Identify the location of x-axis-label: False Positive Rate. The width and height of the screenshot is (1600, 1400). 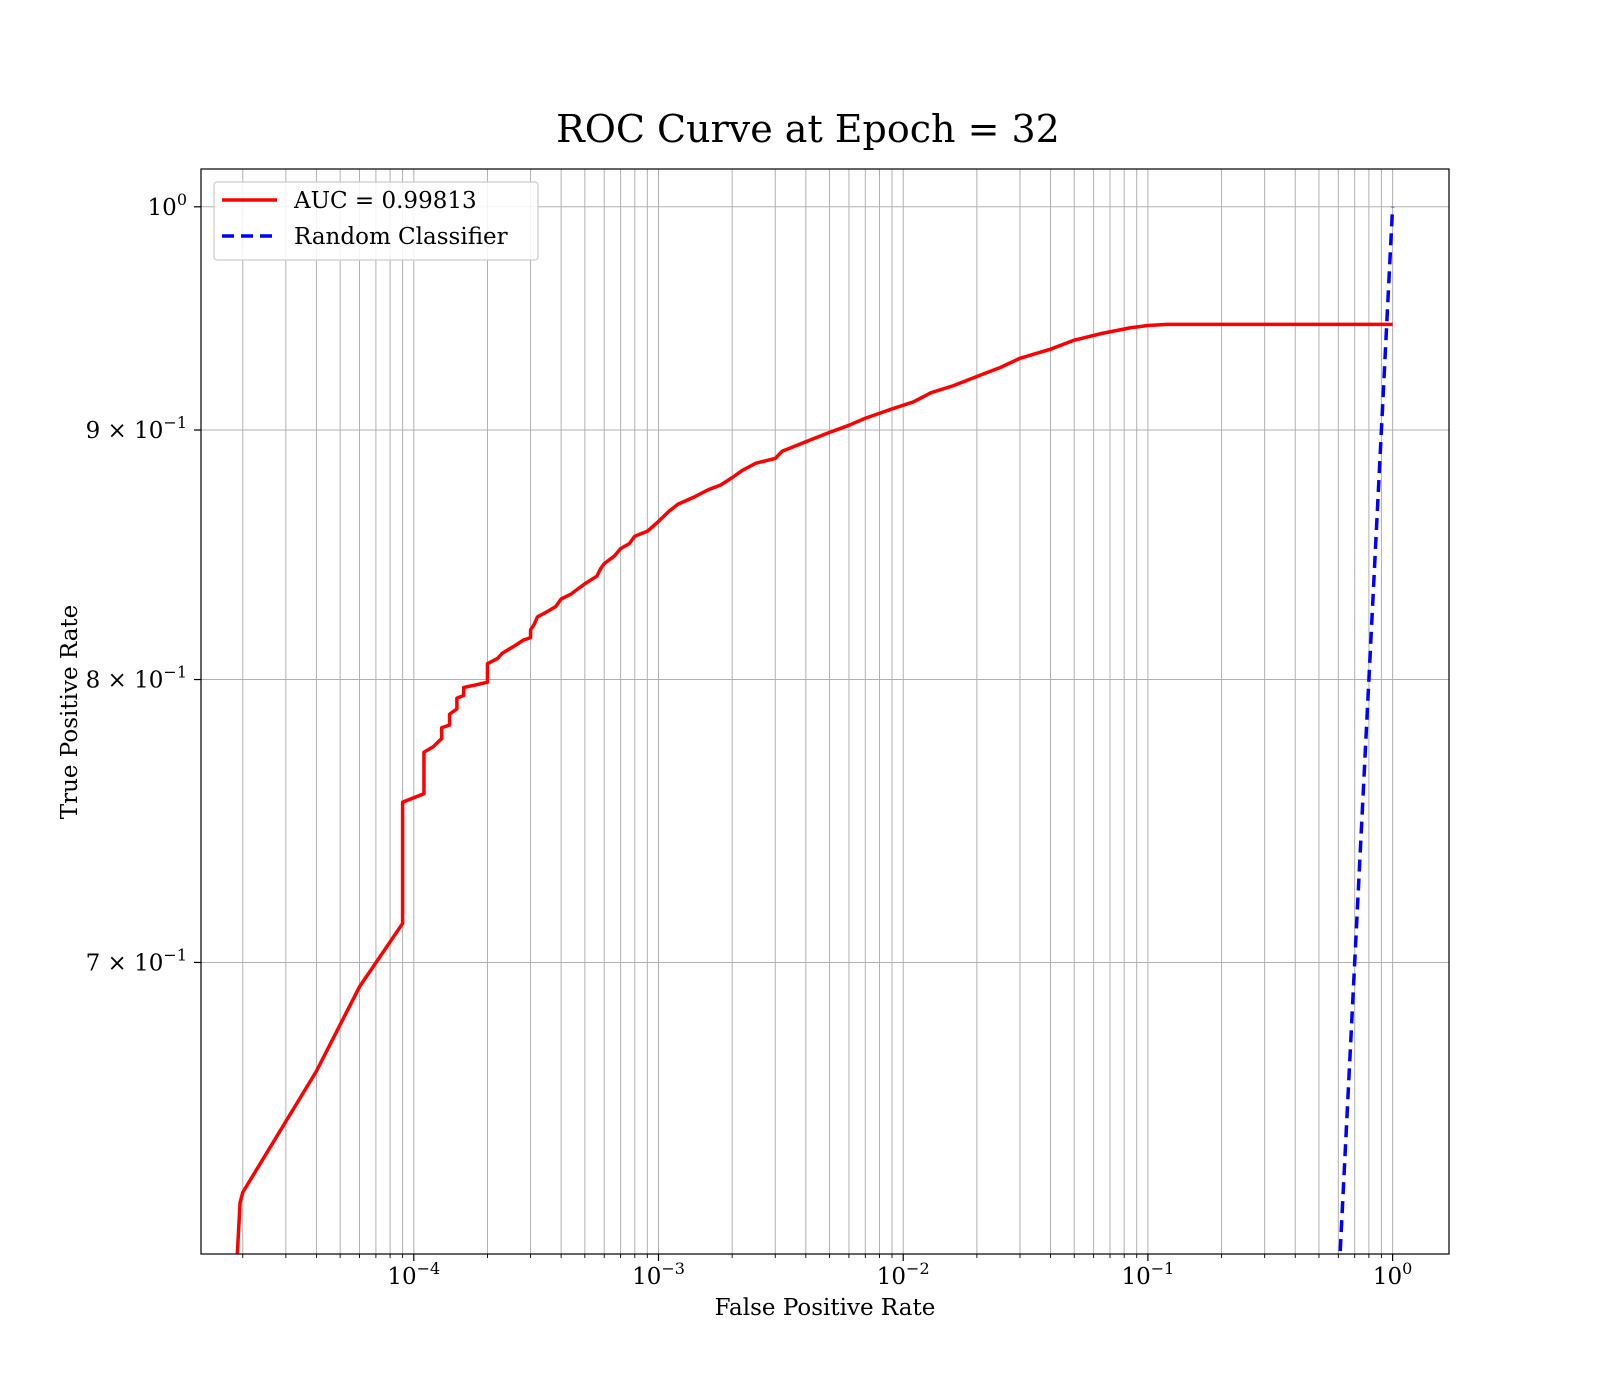
(825, 1308).